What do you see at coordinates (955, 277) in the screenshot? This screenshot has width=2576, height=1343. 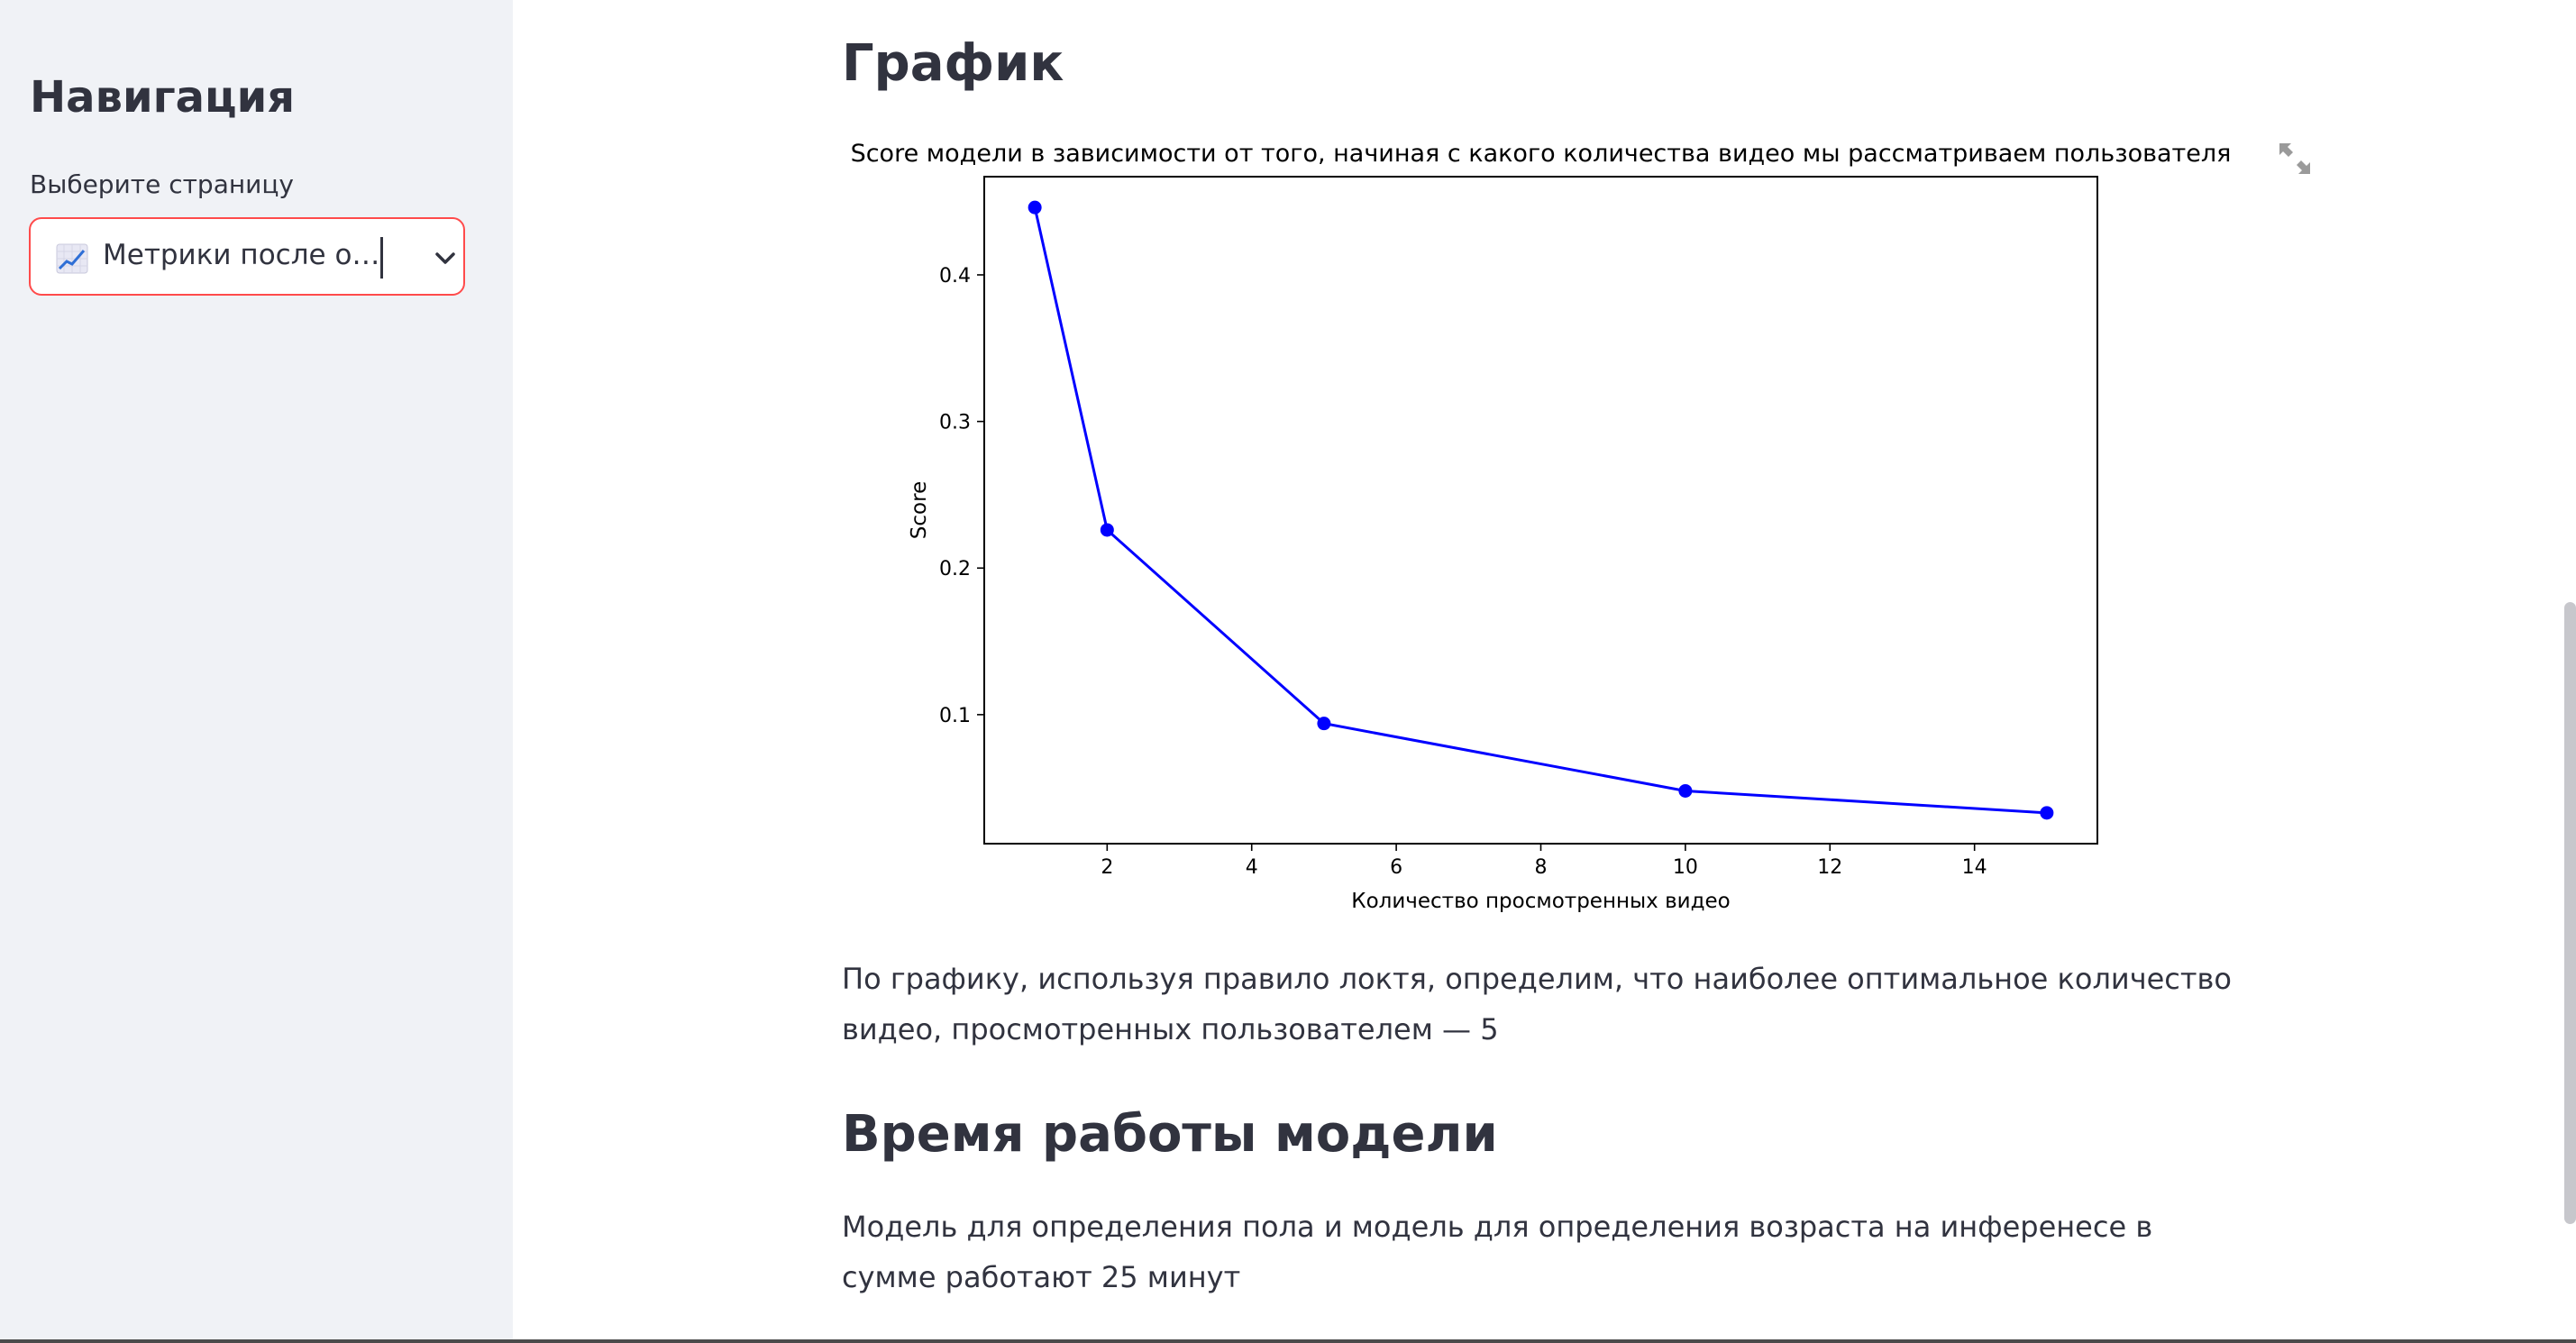 I see `y-tick-label: 0.4` at bounding box center [955, 277].